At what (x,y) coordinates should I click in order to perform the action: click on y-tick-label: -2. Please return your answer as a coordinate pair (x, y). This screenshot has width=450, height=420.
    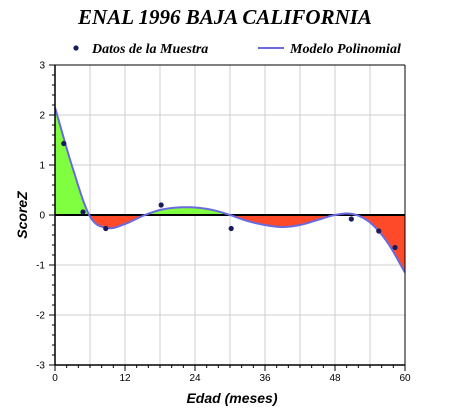
    Looking at the image, I should click on (40, 316).